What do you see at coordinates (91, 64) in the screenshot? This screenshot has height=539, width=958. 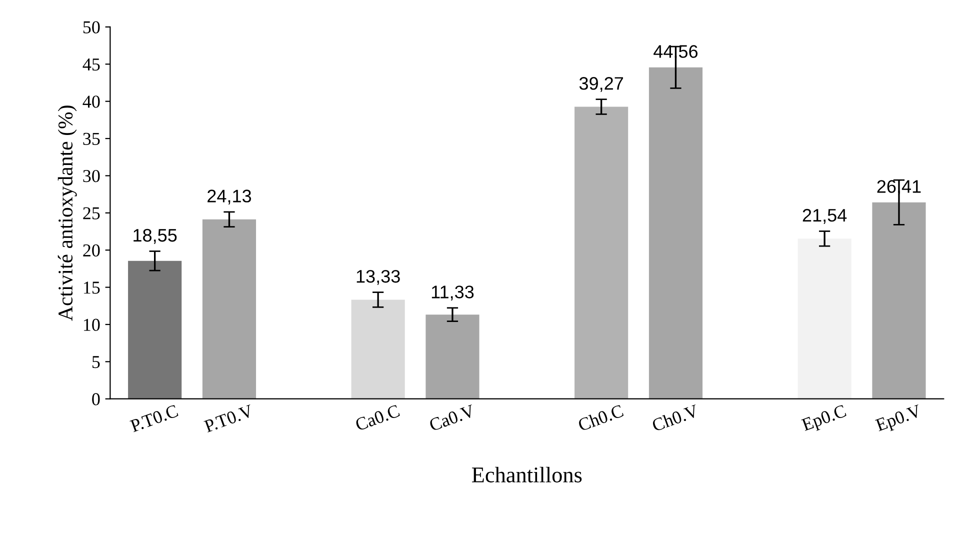 I see `y-tick-label: 45` at bounding box center [91, 64].